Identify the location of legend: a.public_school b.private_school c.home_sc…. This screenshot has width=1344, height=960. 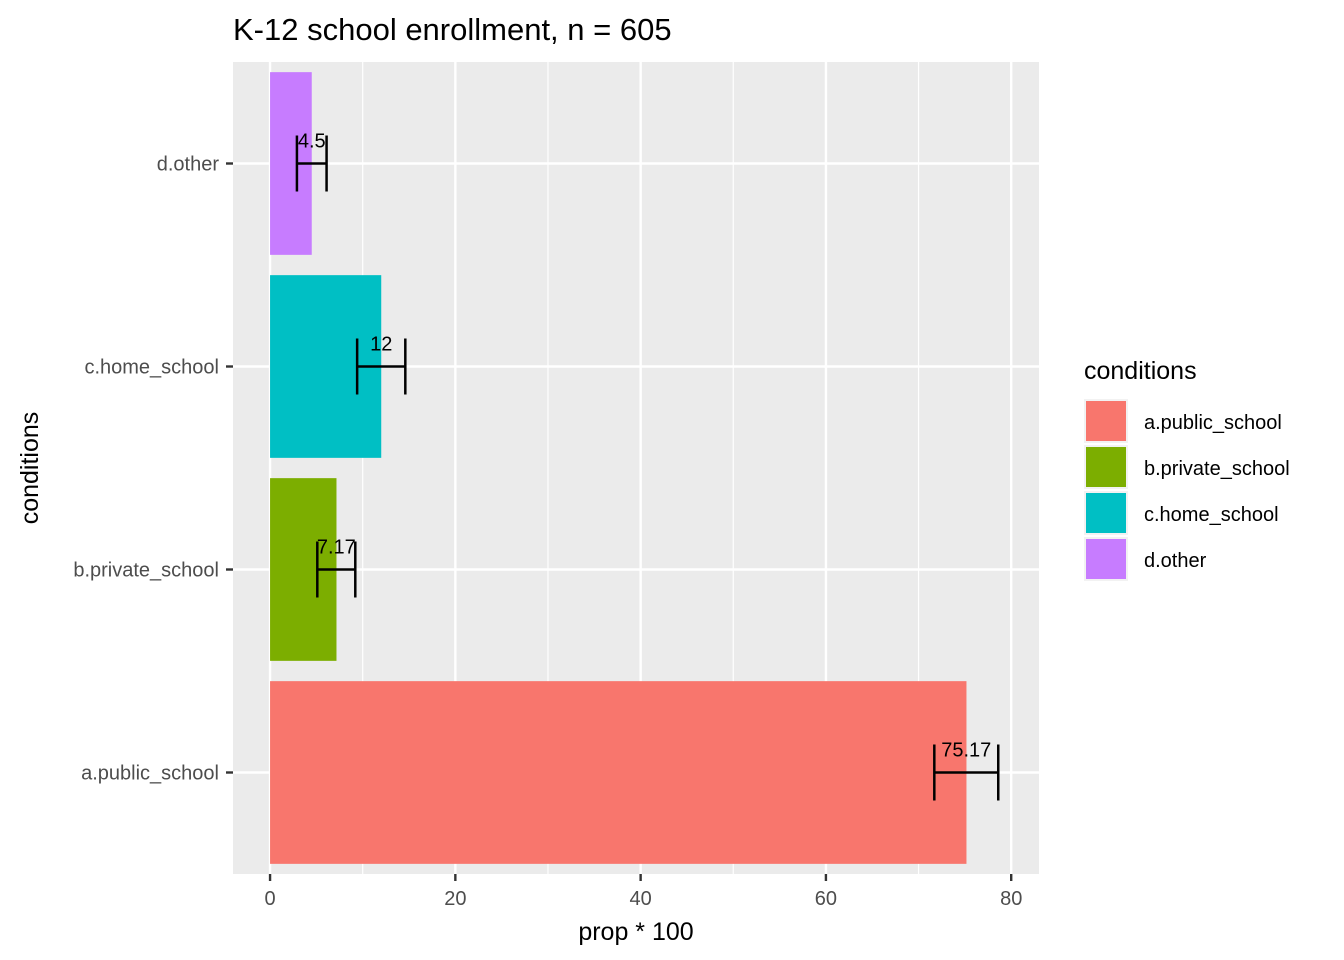
(1187, 490).